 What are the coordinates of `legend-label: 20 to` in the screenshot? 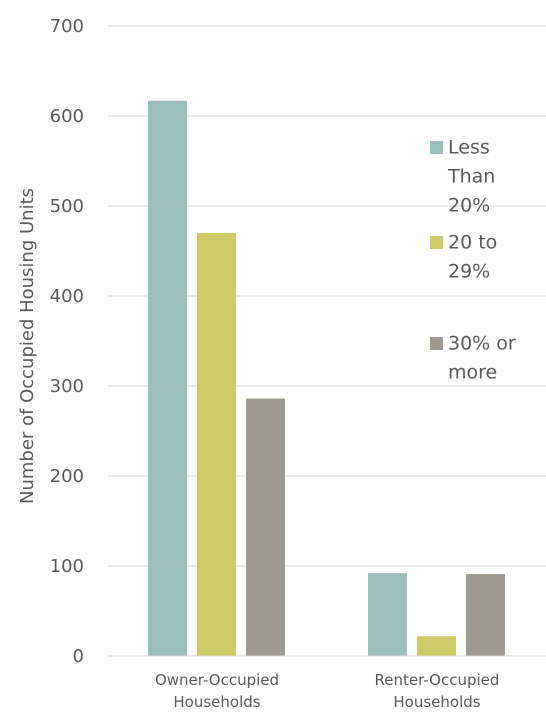 It's located at (472, 243).